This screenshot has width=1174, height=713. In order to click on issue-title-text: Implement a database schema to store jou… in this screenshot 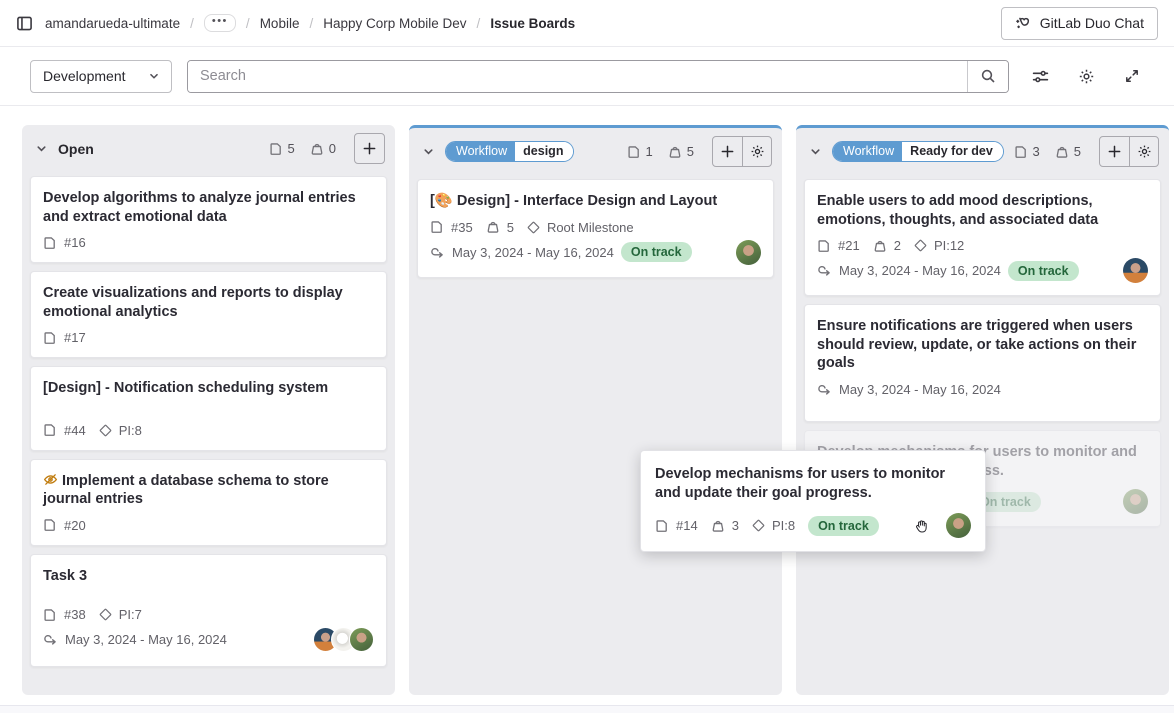, I will do `click(186, 490)`.